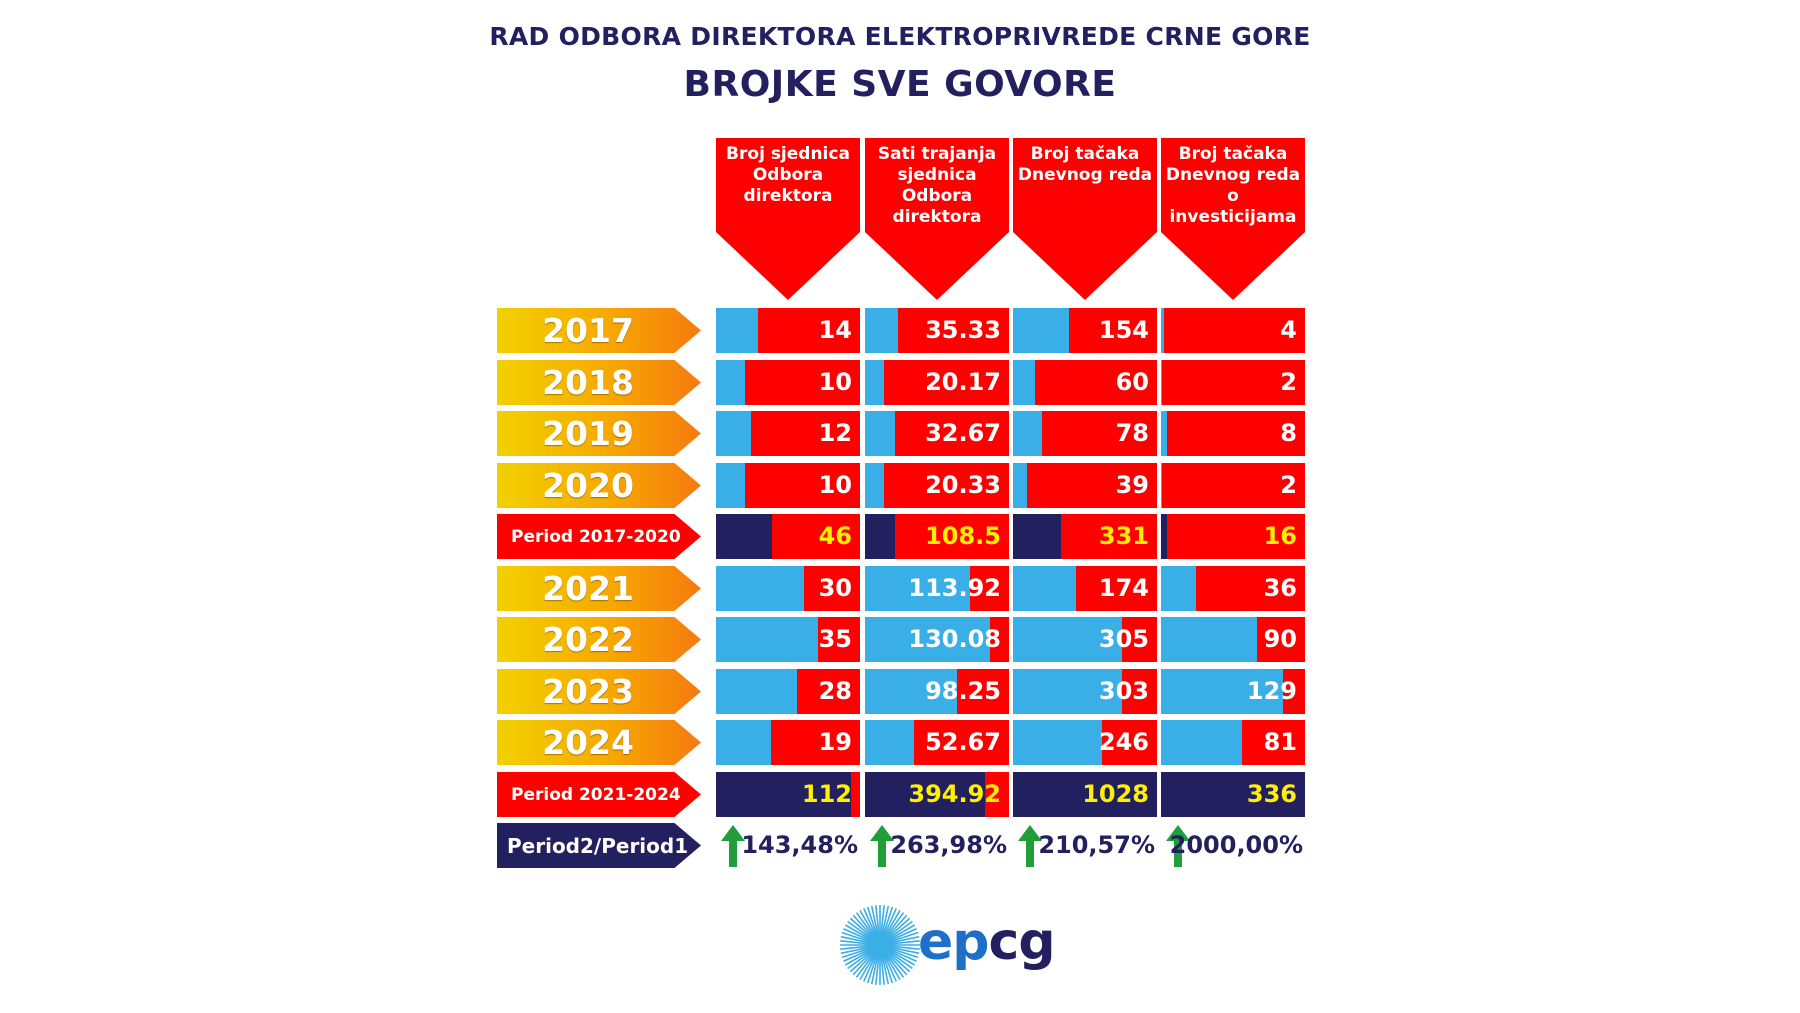 This screenshot has height=1013, width=1800. Describe the element at coordinates (1085, 219) in the screenshot. I see `column-header-3: Broj tačaka Dnevnog reda` at that location.